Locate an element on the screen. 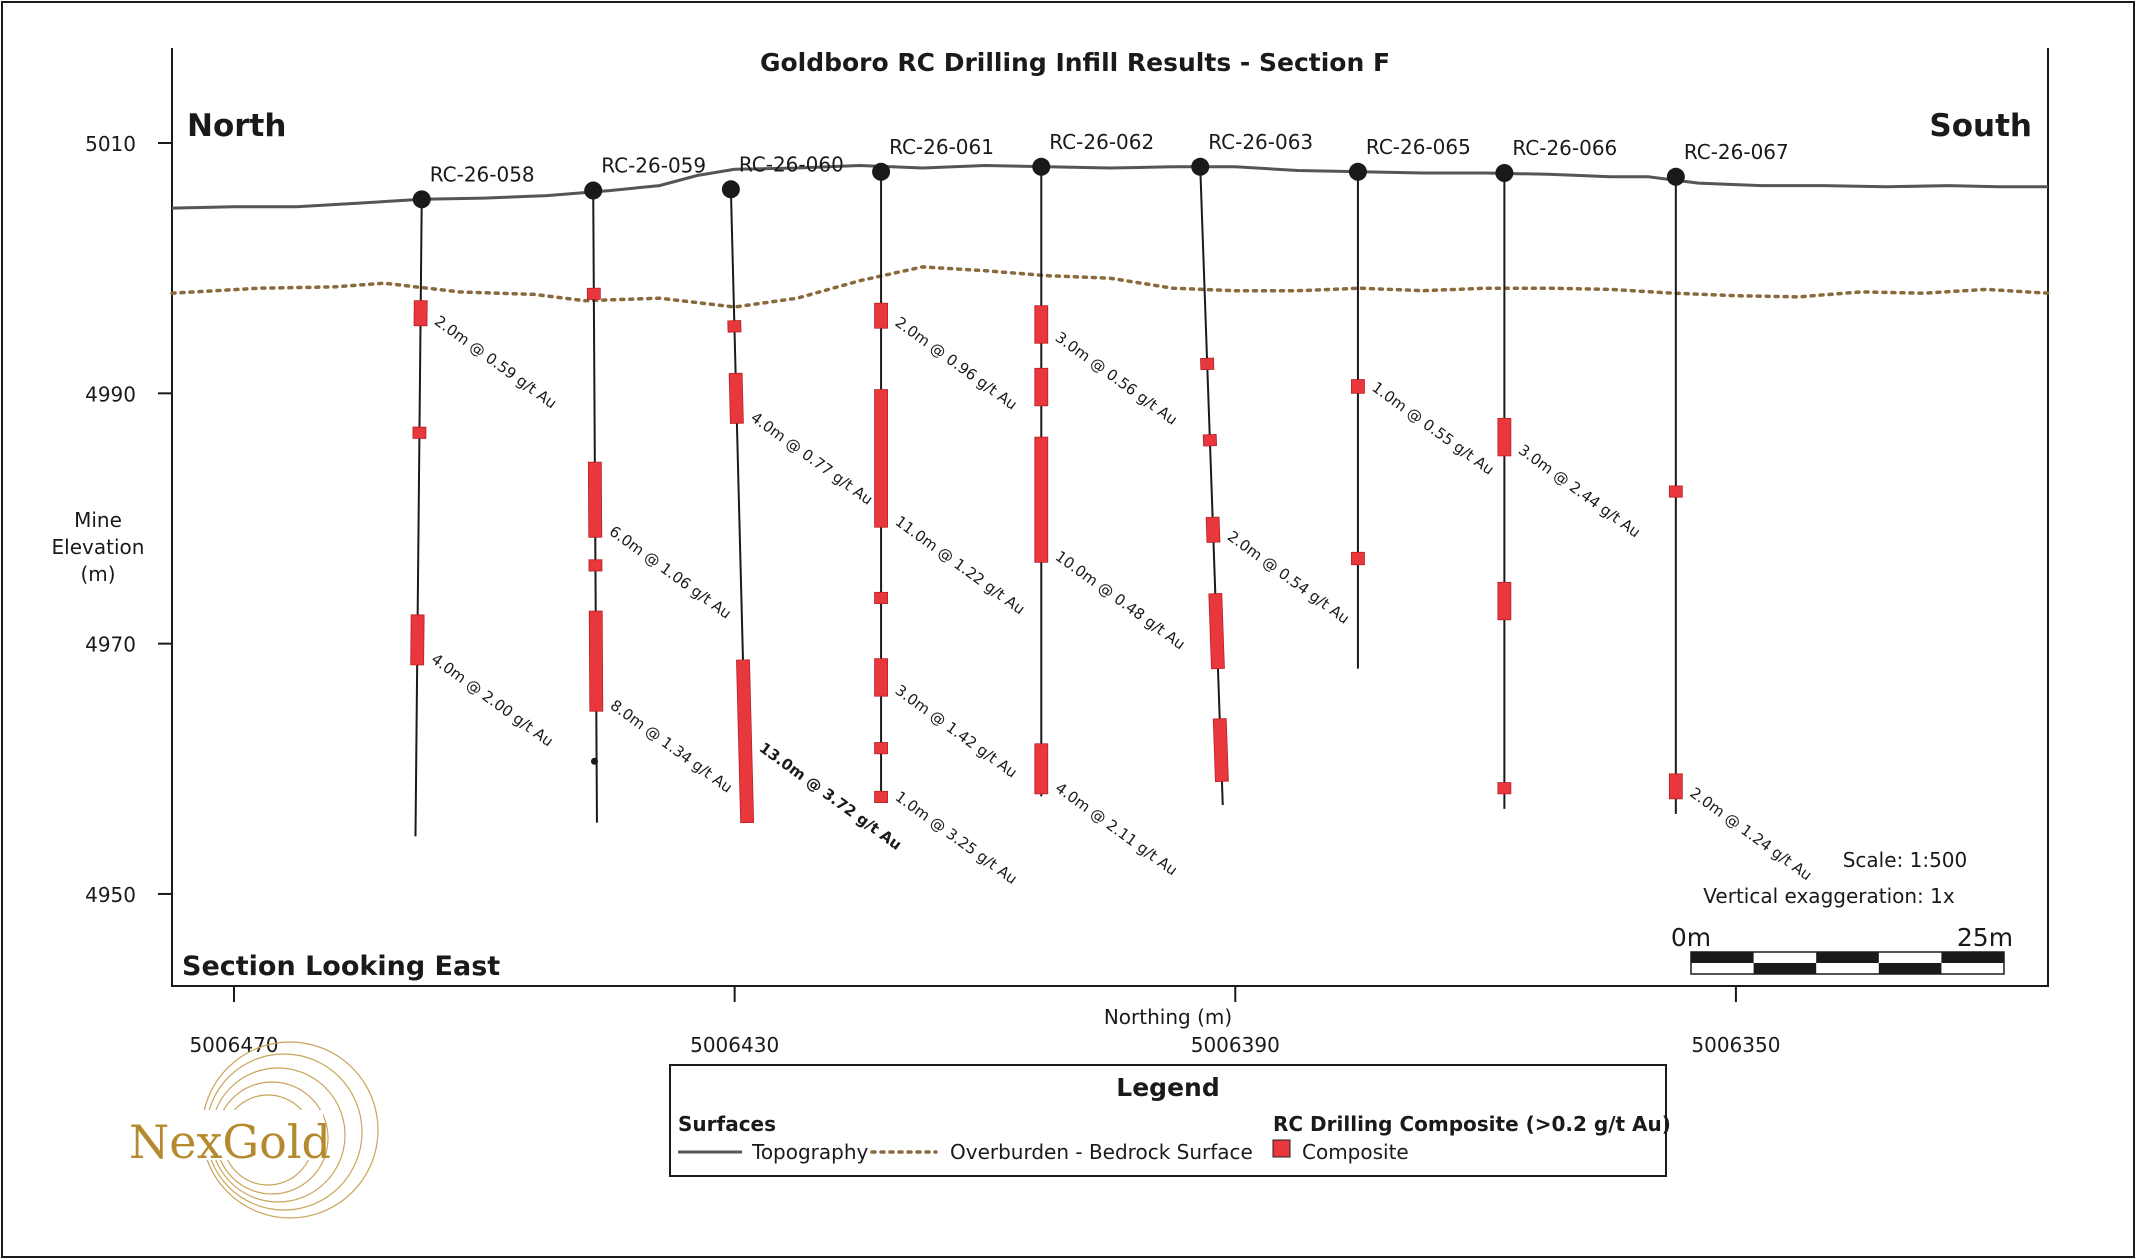  y-axis-title-line: Mine is located at coordinates (98, 520).